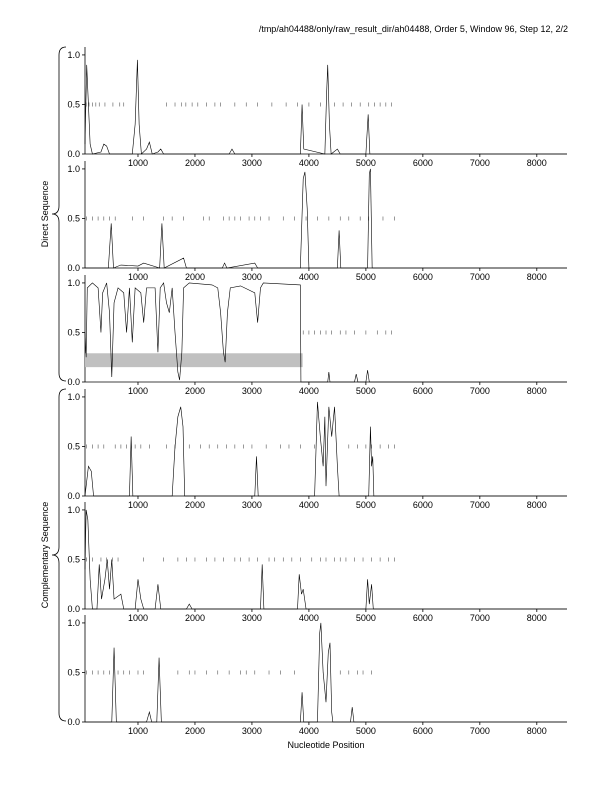 This screenshot has width=612, height=792. Describe the element at coordinates (325, 745) in the screenshot. I see `x-axis-label: Nucleotide Position` at that location.